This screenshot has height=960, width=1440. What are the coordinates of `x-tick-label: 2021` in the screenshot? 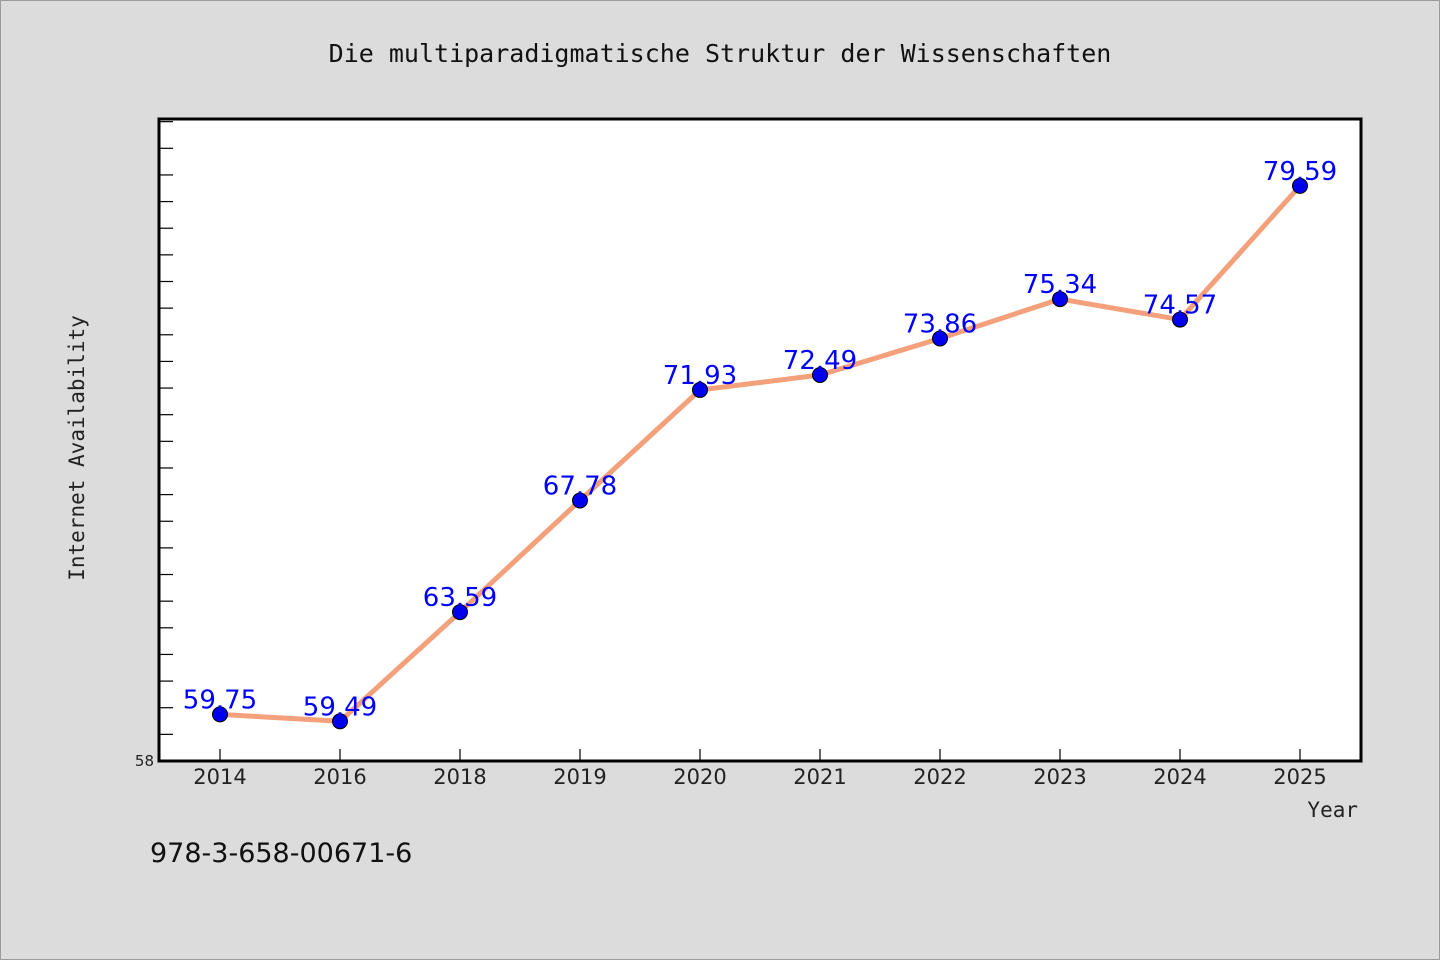 It's located at (819, 777).